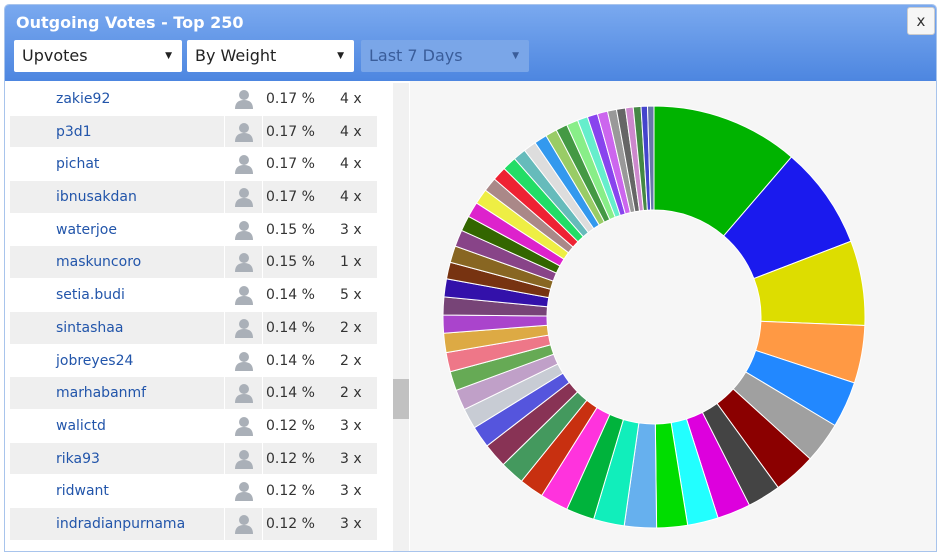  Describe the element at coordinates (193, 328) in the screenshot. I see `table-row: sintashaa 0.14 % 2 x` at that location.